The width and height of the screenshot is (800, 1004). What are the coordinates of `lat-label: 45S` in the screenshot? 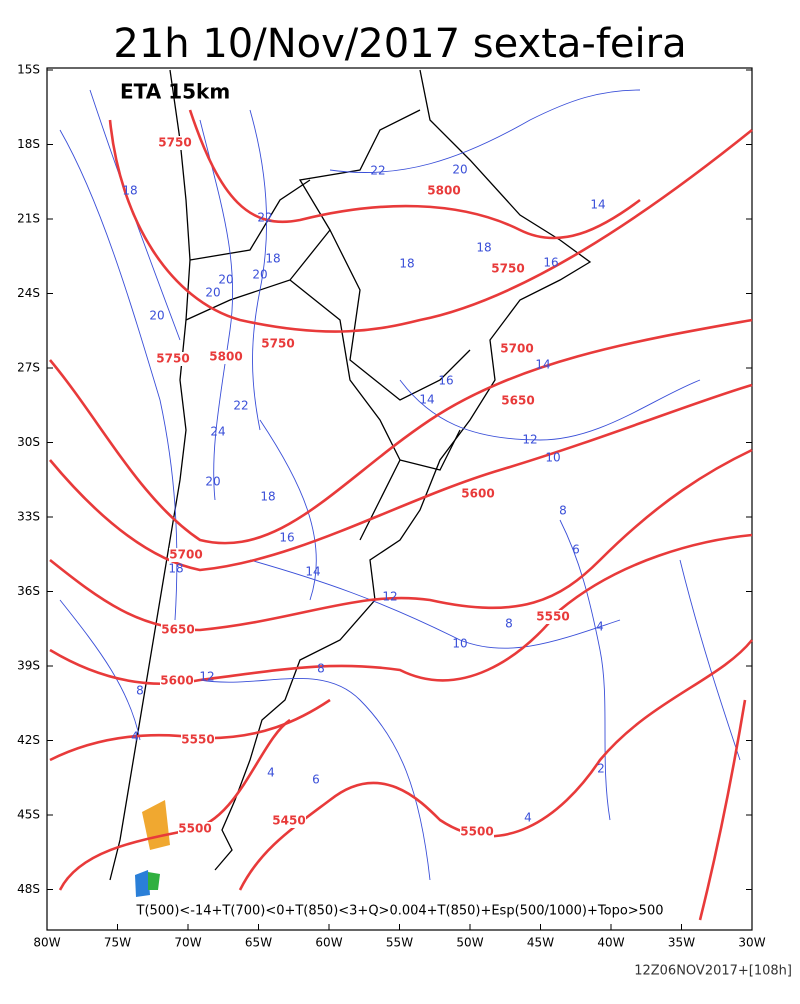 It's located at (28, 815).